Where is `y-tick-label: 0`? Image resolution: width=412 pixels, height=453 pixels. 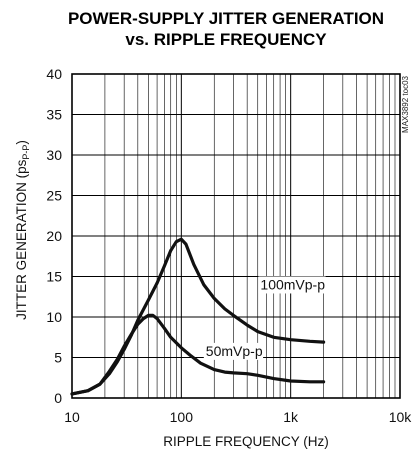
y-tick-label: 0 is located at coordinates (58, 398).